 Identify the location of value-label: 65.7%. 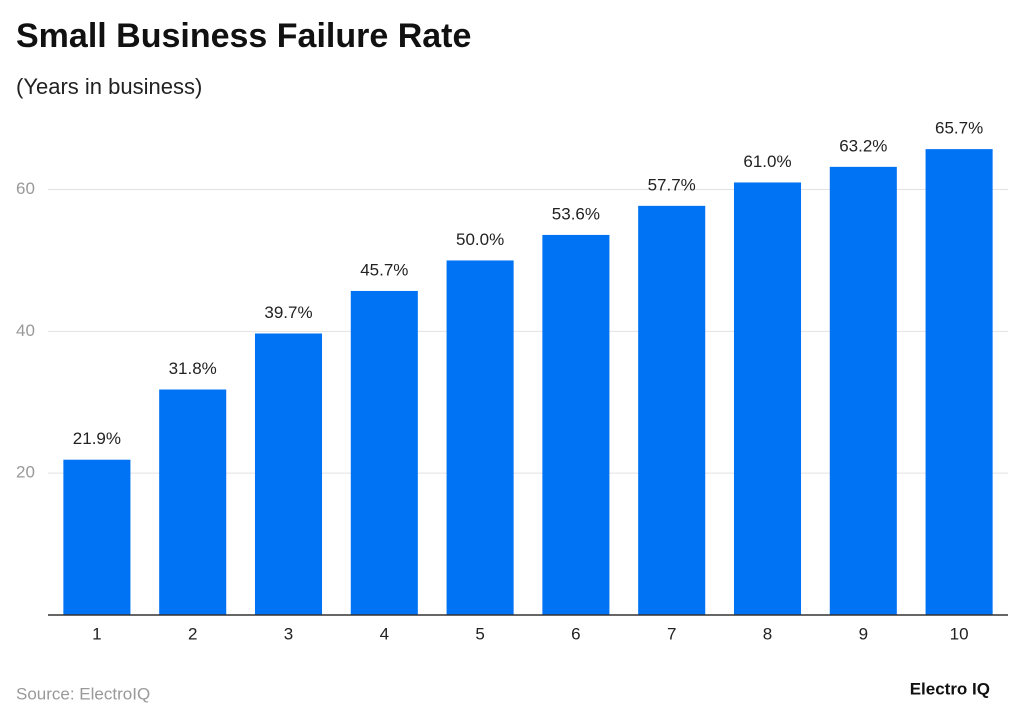
(959, 128).